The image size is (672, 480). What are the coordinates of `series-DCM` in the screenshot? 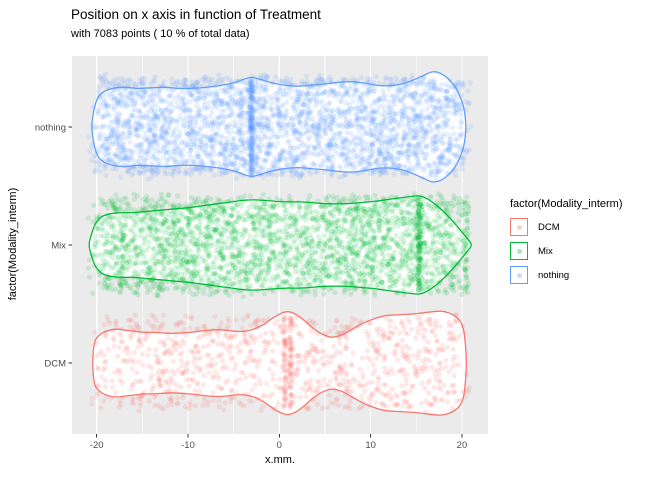 It's located at (280, 363).